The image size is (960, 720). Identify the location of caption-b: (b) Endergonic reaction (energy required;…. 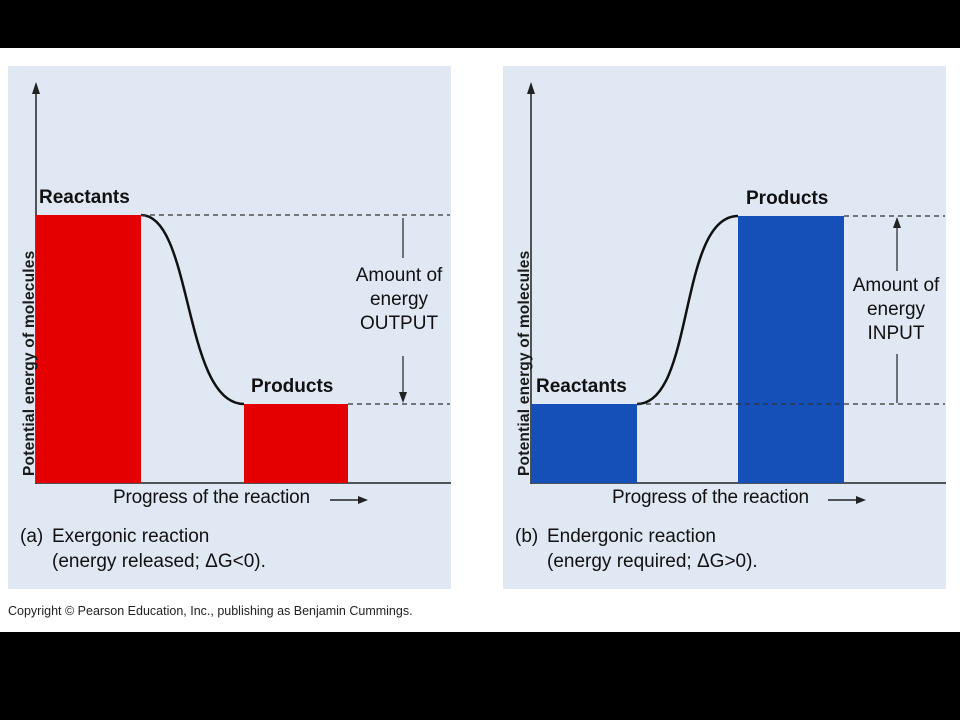
(636, 549).